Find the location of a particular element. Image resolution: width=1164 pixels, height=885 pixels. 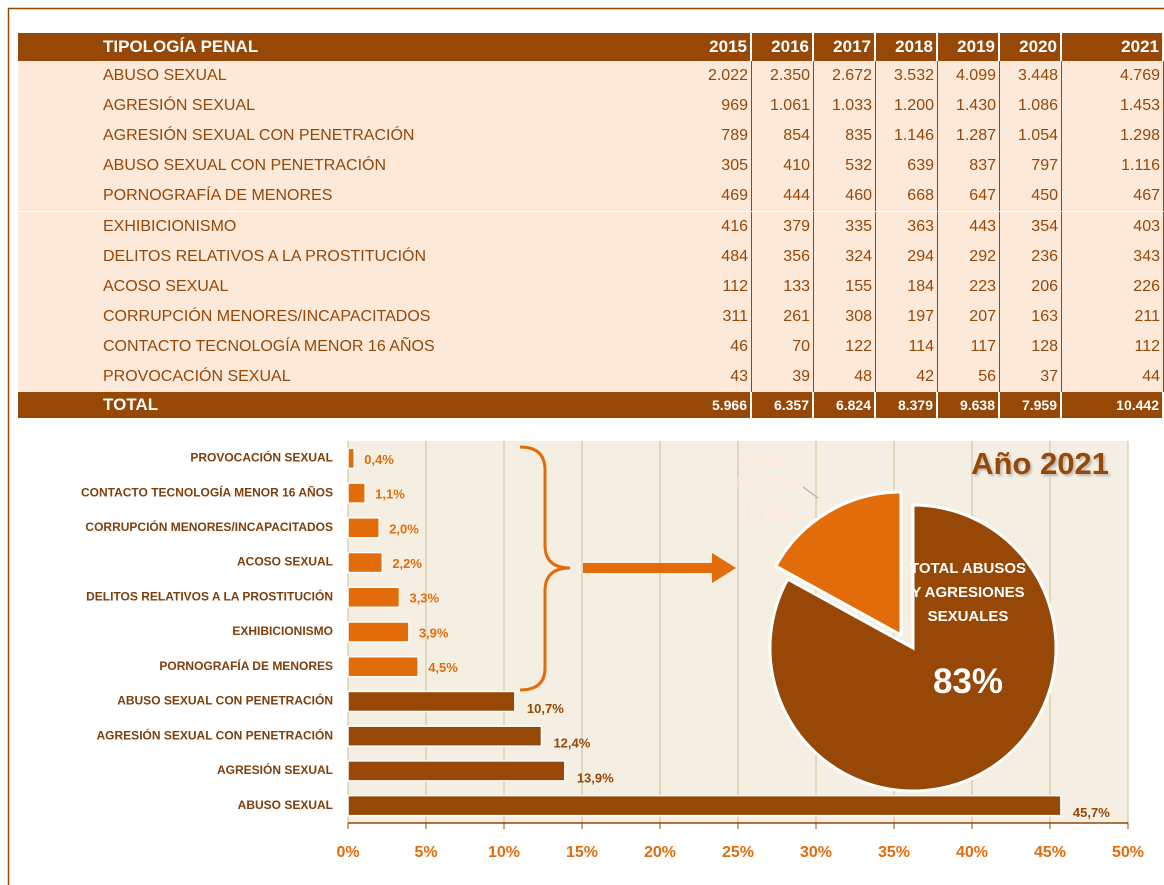

x-tick-label: 40% is located at coordinates (972, 852).